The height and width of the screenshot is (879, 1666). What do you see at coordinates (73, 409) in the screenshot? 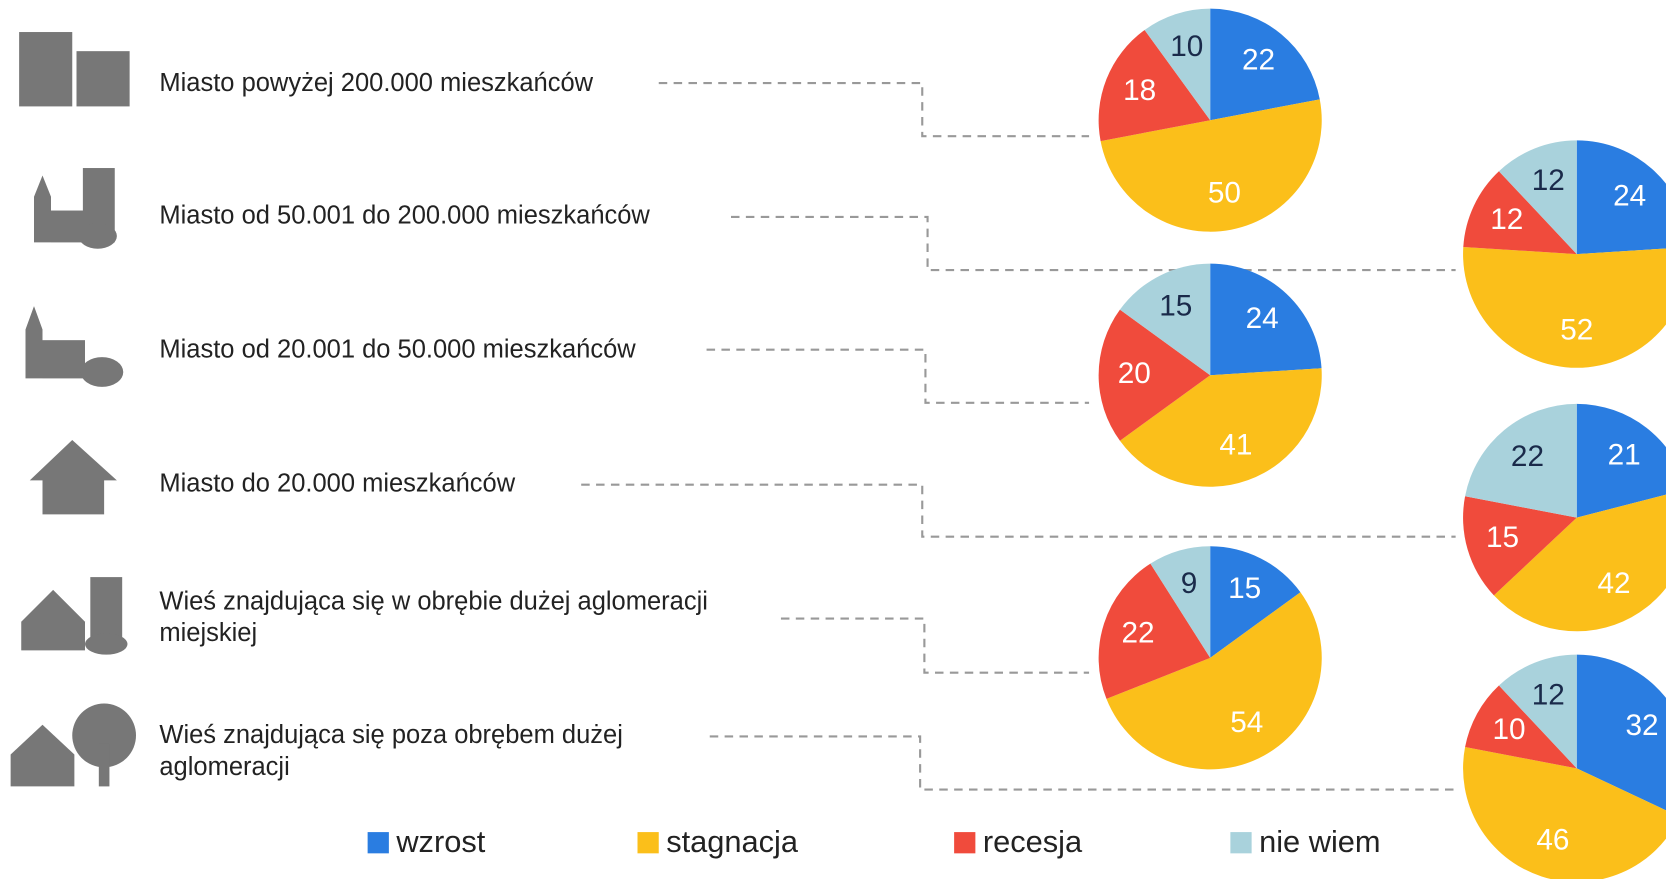
I see `icons` at bounding box center [73, 409].